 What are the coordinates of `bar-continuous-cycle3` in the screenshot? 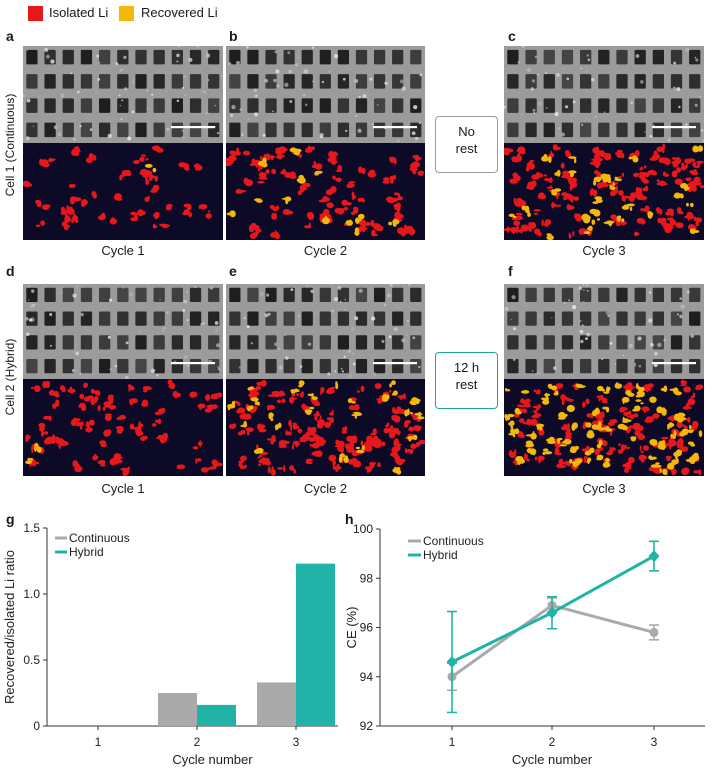 It's located at (276, 704).